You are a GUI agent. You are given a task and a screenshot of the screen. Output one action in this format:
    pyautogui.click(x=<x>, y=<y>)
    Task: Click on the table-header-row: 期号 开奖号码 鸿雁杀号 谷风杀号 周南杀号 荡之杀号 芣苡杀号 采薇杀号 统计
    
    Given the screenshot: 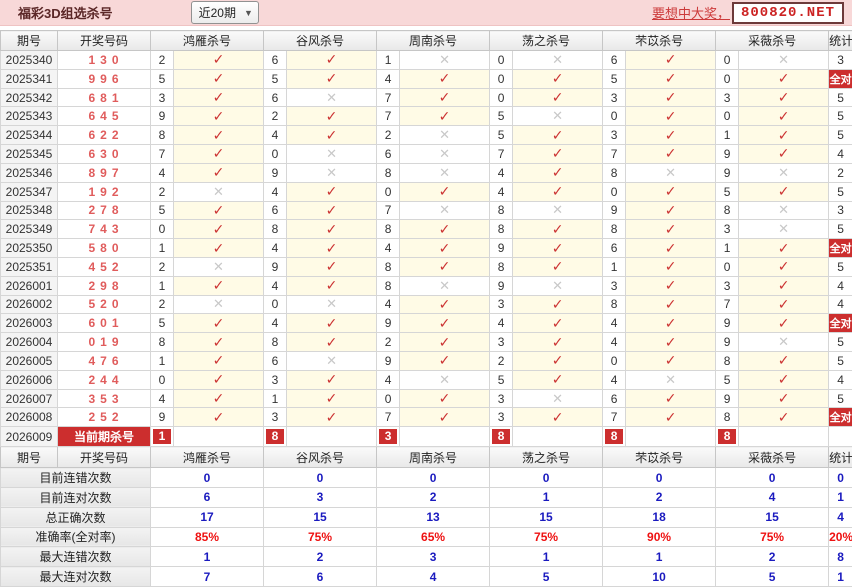 What is the action you would take?
    pyautogui.click(x=426, y=40)
    